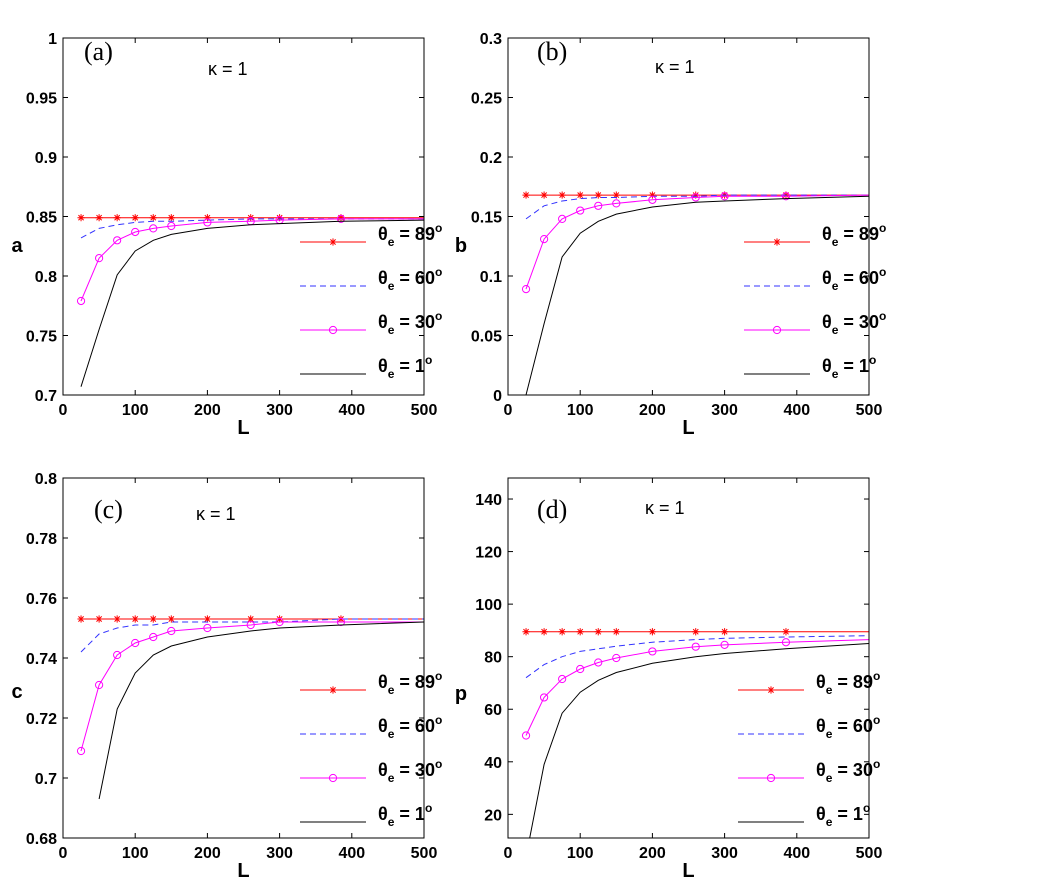 The image size is (1038, 890). Describe the element at coordinates (461, 694) in the screenshot. I see `y-axis-label: p` at that location.